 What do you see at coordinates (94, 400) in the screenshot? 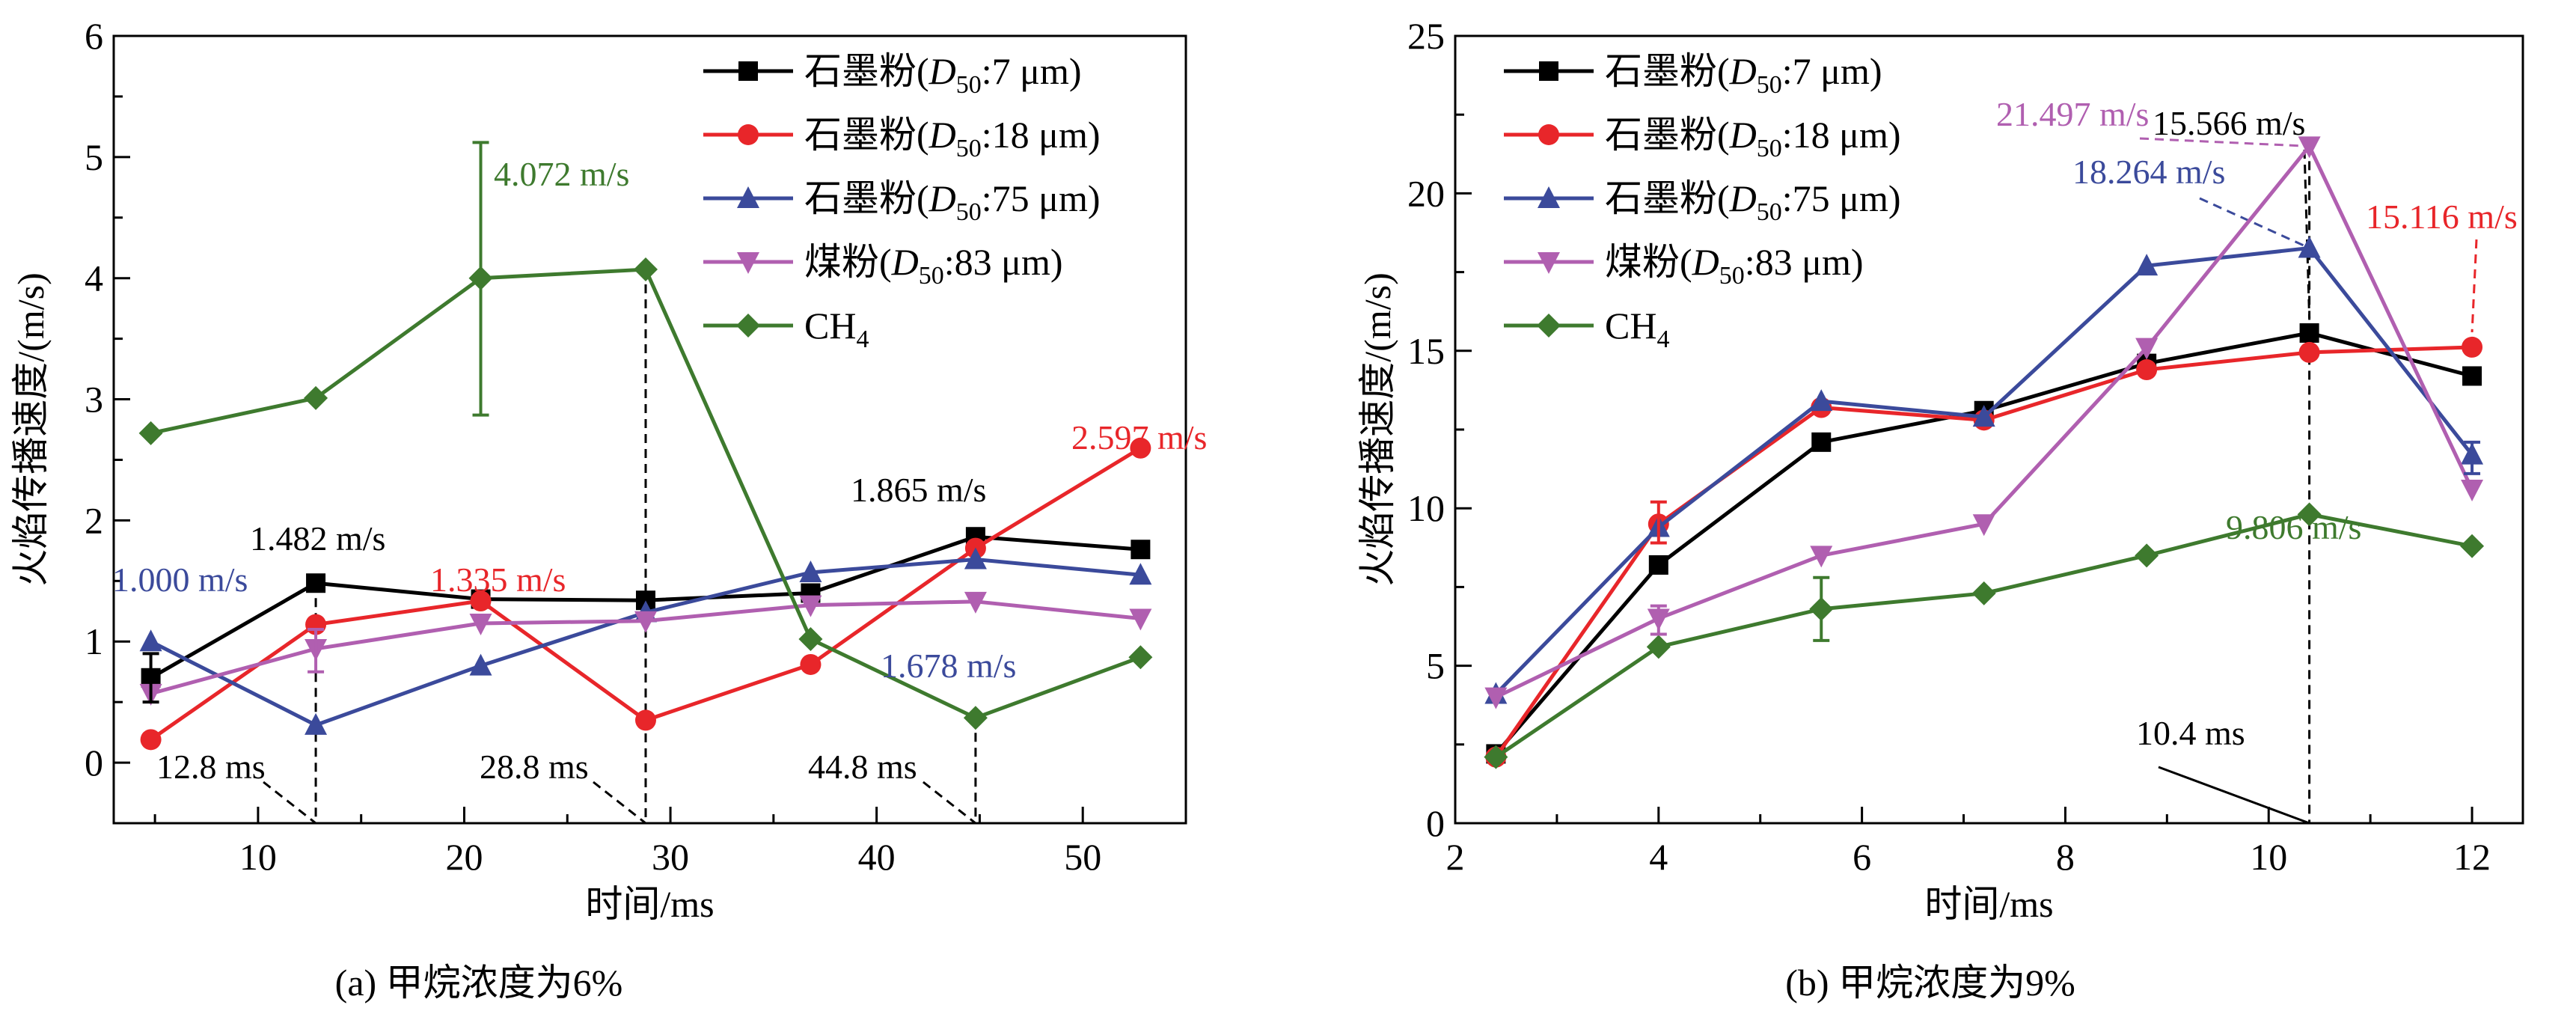
I see `y-tick-label: 3` at bounding box center [94, 400].